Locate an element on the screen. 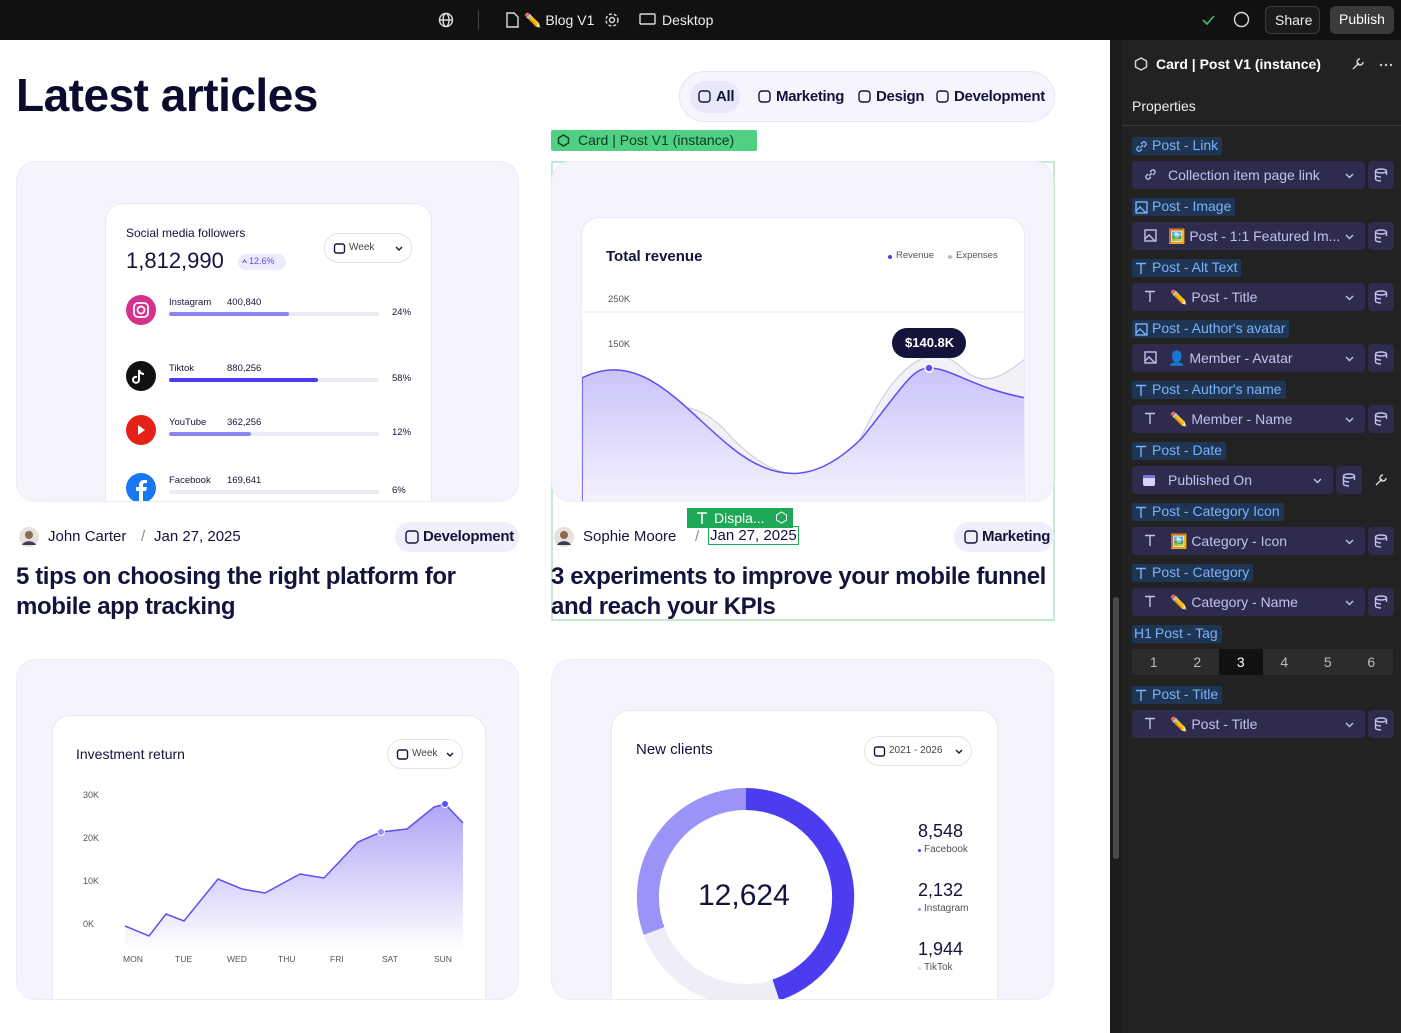 The width and height of the screenshot is (1401, 1033). platform-icon is located at coordinates (141, 310).